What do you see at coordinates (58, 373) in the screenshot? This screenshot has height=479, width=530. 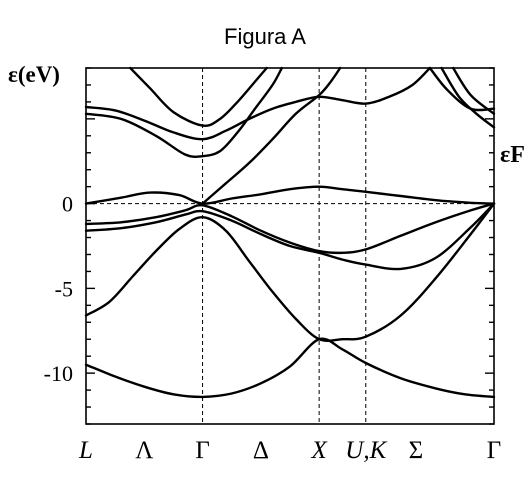 I see `y-tick-label: -10` at bounding box center [58, 373].